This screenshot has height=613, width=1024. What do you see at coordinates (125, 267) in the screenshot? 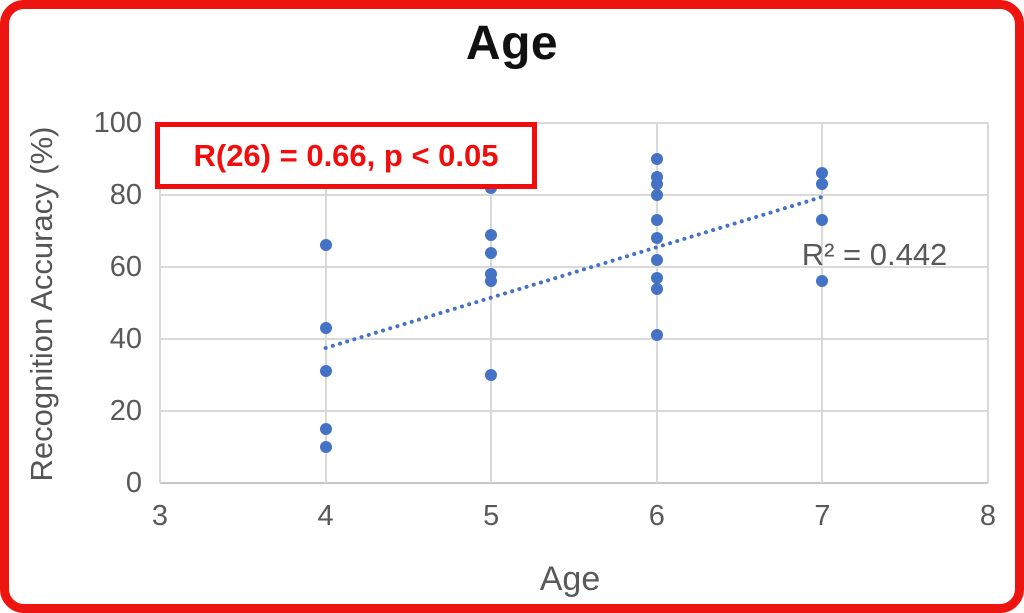
I see `y-tick-label-60: 60` at bounding box center [125, 267].